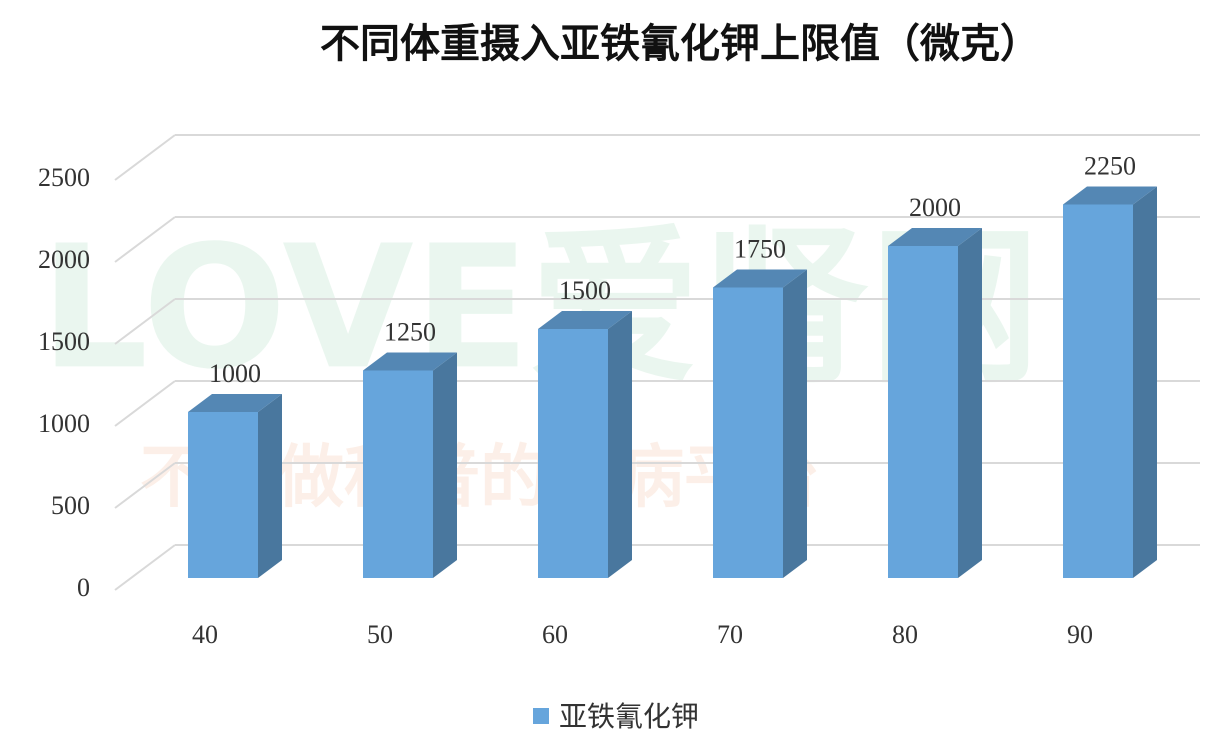 Image resolution: width=1205 pixels, height=751 pixels. Describe the element at coordinates (205, 634) in the screenshot. I see `x-tick-label: 40` at that location.